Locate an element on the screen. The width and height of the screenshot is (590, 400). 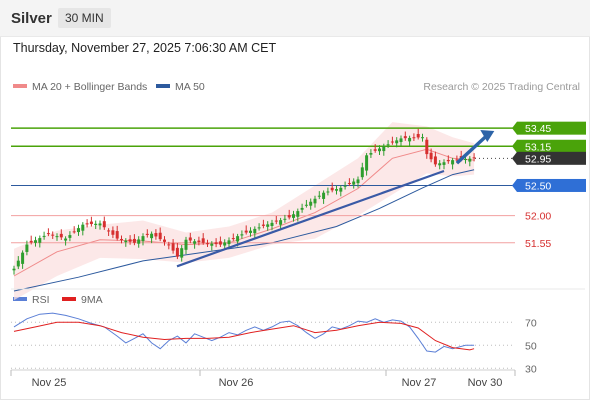
level-label-51-55: 51.55 is located at coordinates (538, 244).